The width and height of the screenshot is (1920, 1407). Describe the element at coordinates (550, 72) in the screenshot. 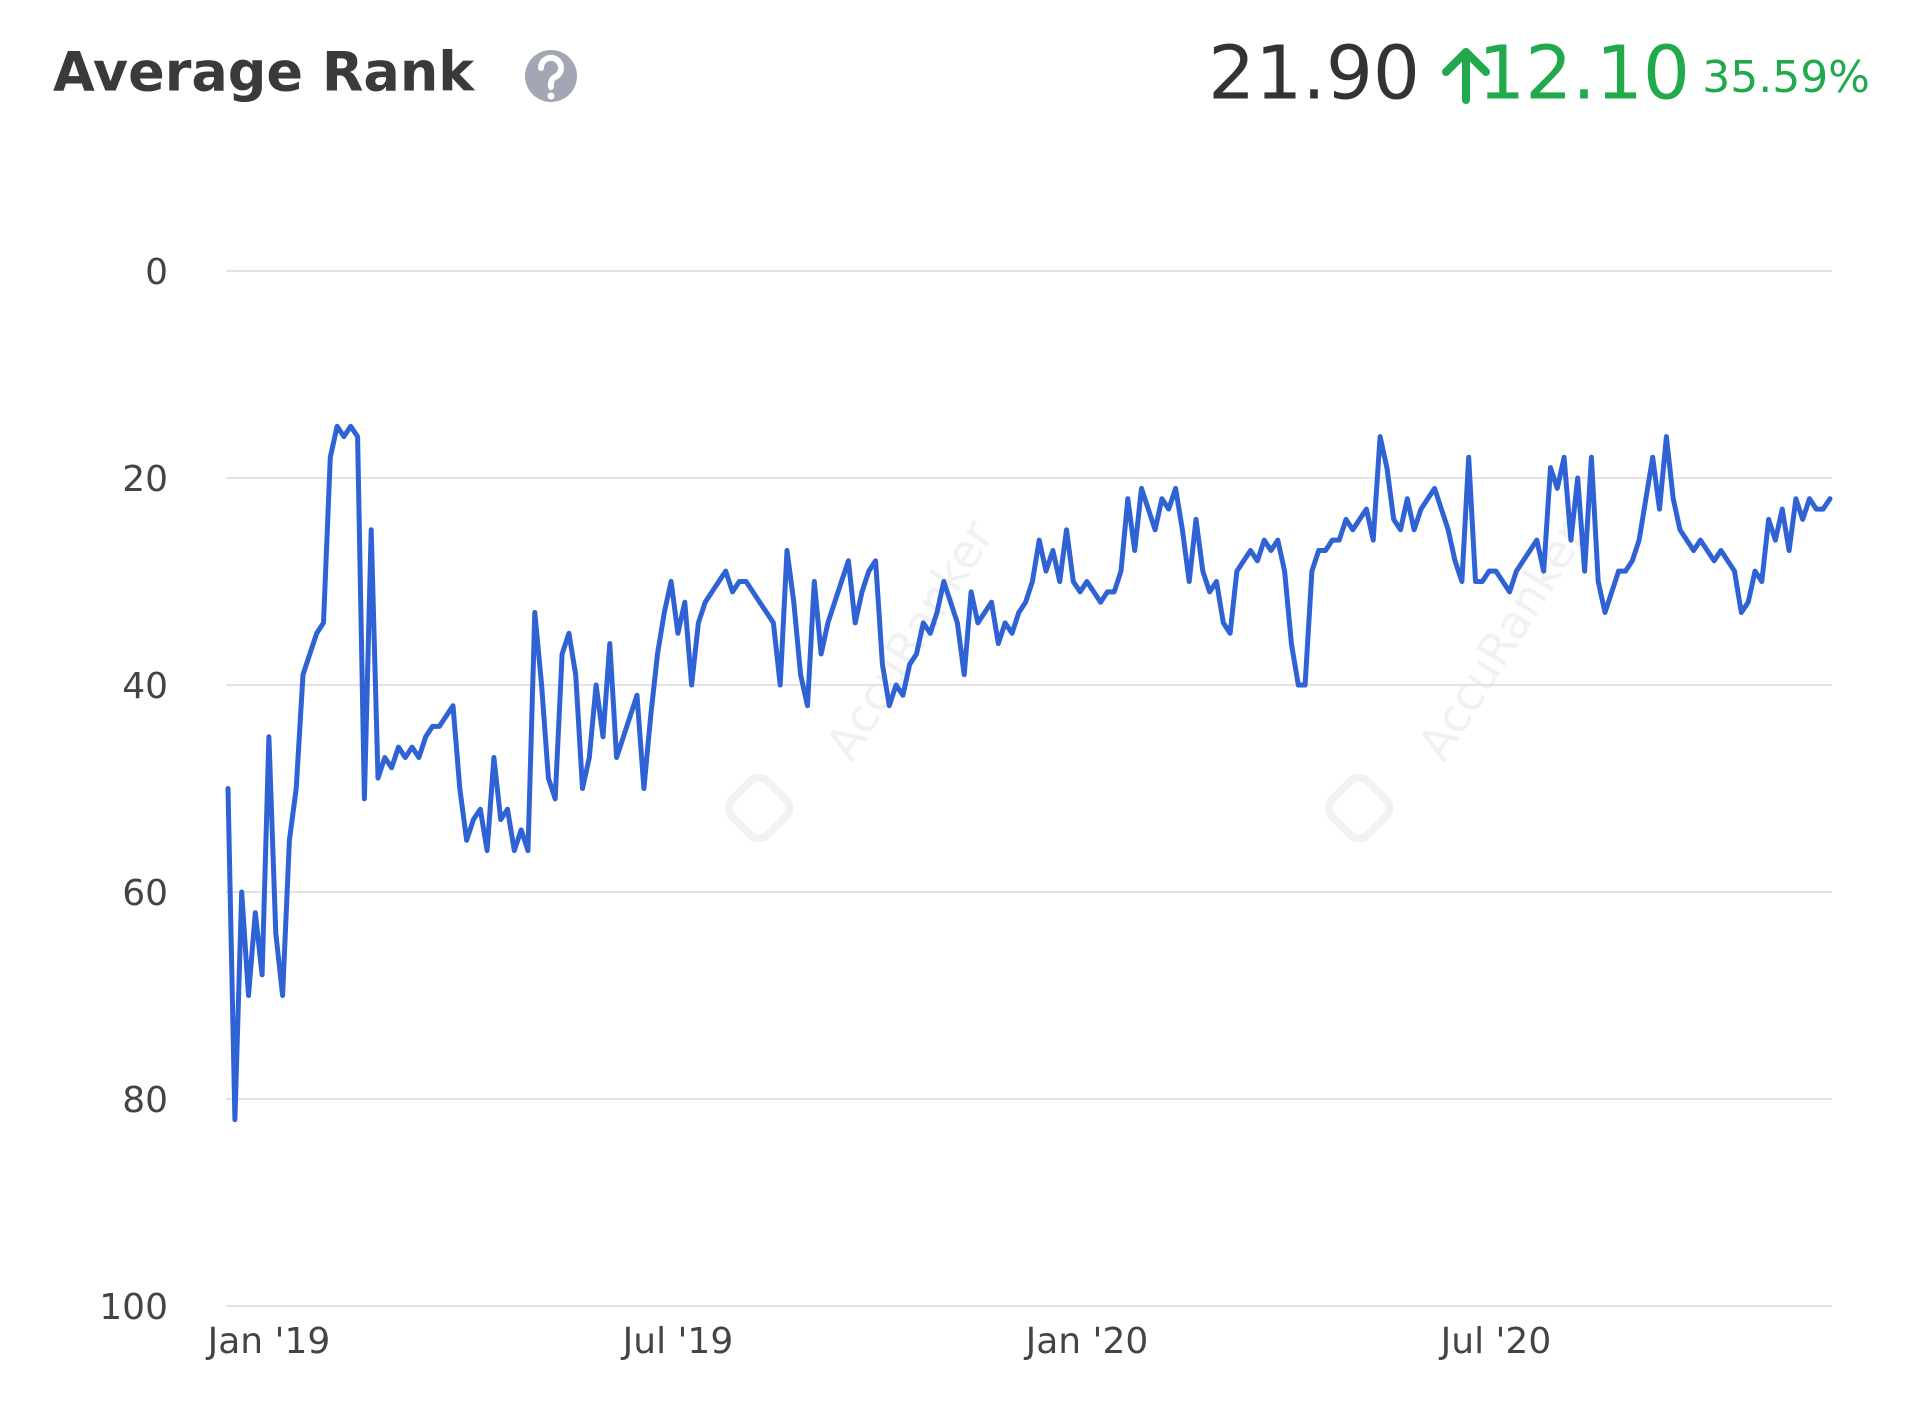

I see `help-icon-glyph` at that location.